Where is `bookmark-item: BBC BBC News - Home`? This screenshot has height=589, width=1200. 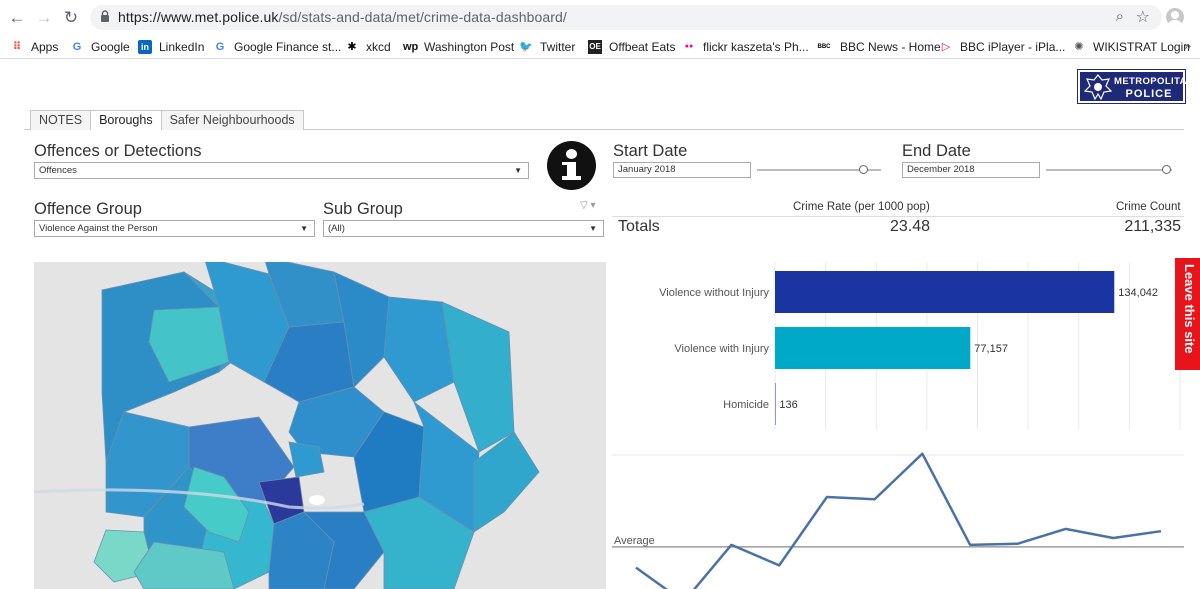
bookmark-item: BBC BBC News - Home is located at coordinates (878, 46).